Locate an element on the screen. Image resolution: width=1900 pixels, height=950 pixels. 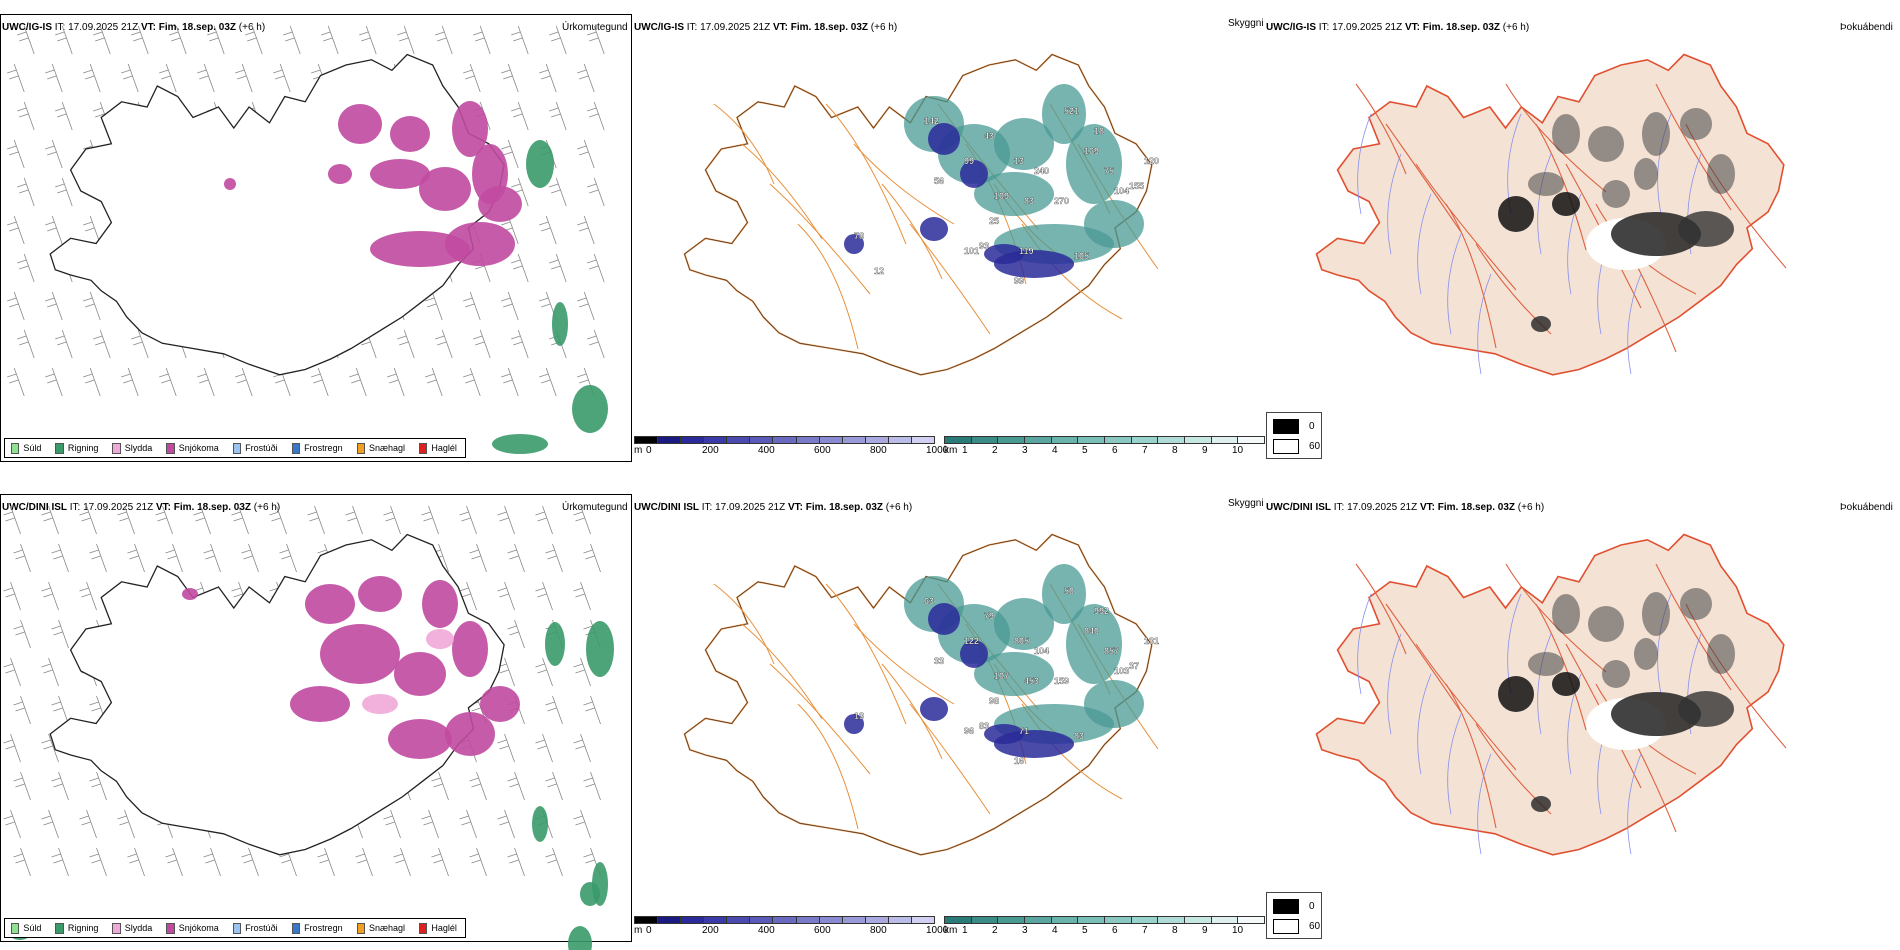
legend-label: Slydda is located at coordinates (138, 928).